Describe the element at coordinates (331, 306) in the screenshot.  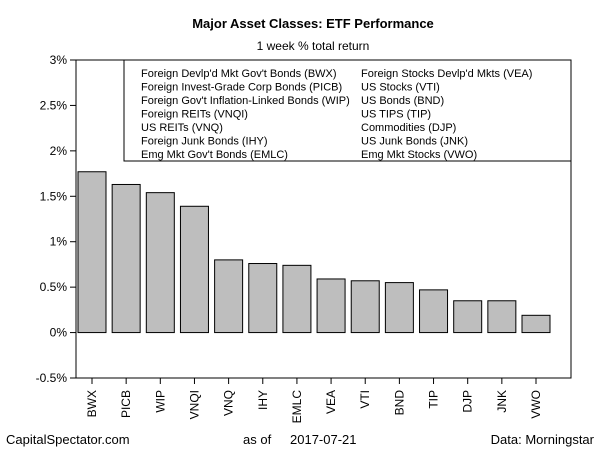
I see `bar-vea` at that location.